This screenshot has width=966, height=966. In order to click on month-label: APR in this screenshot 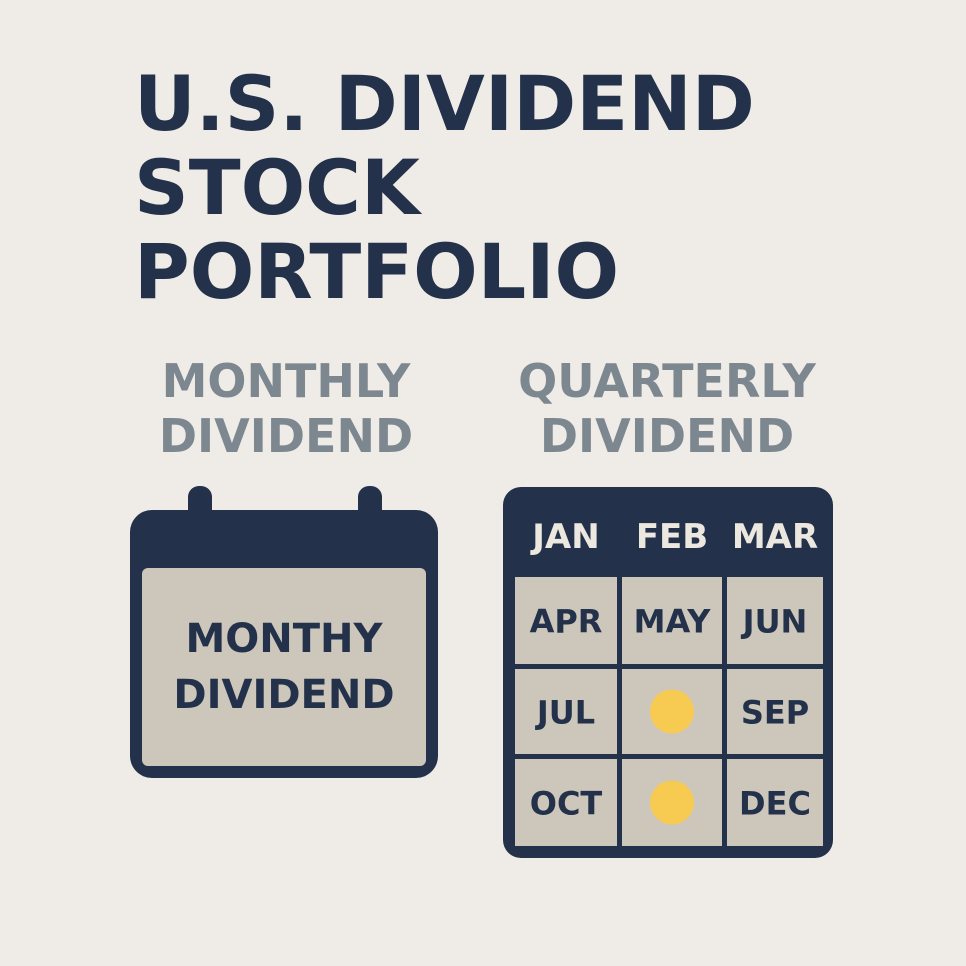, I will do `click(566, 622)`.